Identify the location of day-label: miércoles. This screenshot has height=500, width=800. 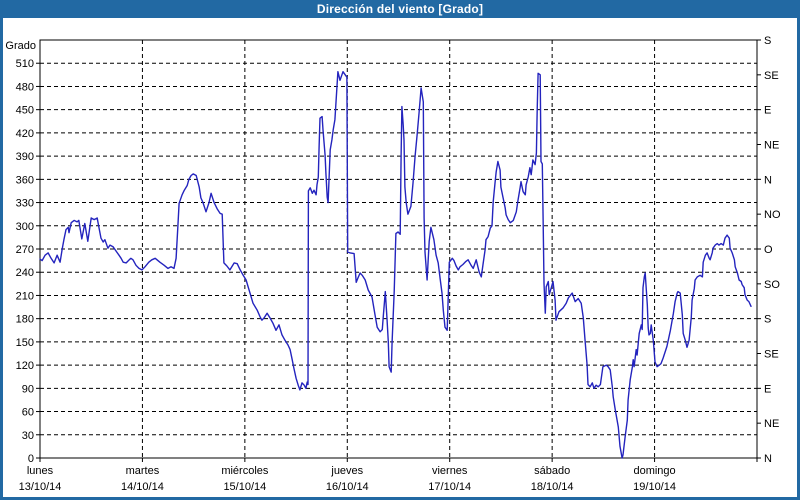
(245, 471).